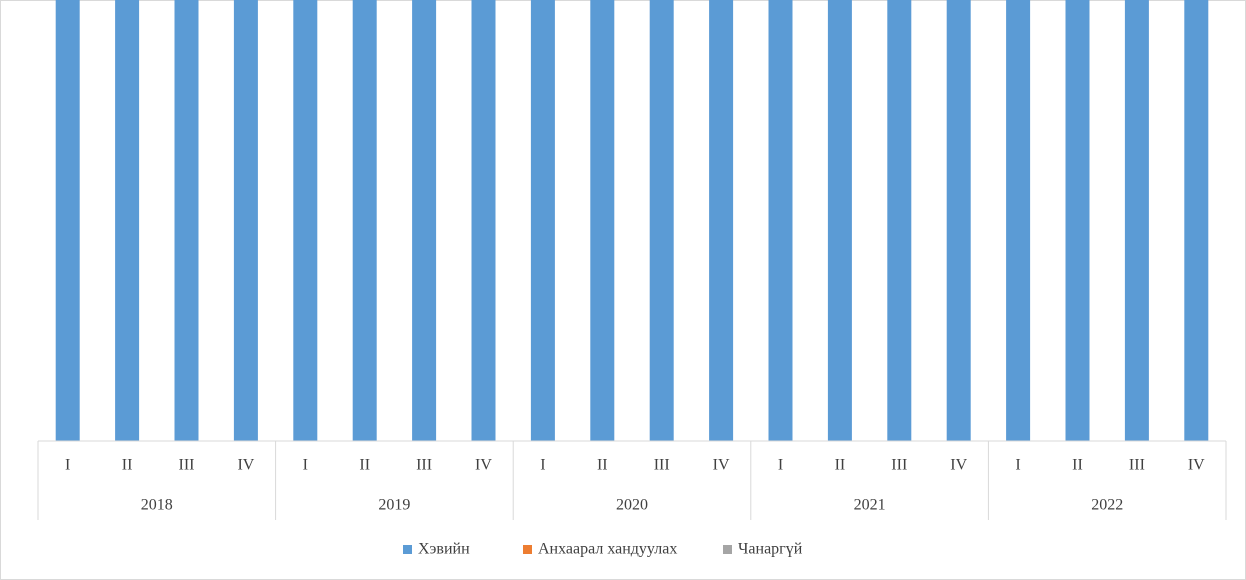 The image size is (1246, 580). What do you see at coordinates (870, 505) in the screenshot?
I see `group-label: 2021` at bounding box center [870, 505].